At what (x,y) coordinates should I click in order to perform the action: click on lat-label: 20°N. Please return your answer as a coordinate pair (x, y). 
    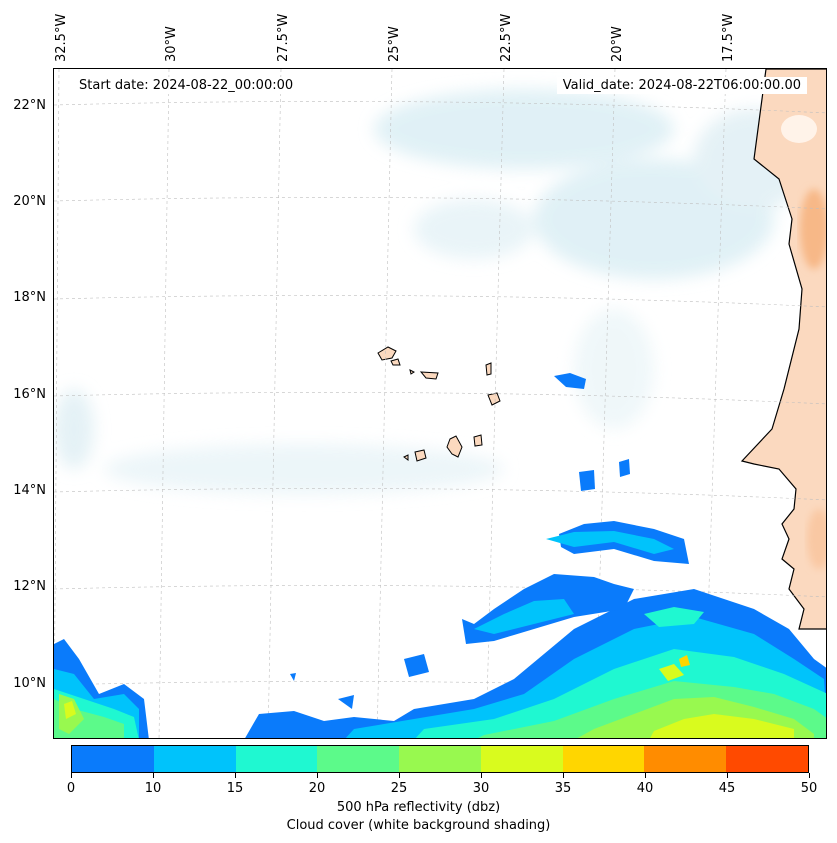
    Looking at the image, I should click on (29, 201).